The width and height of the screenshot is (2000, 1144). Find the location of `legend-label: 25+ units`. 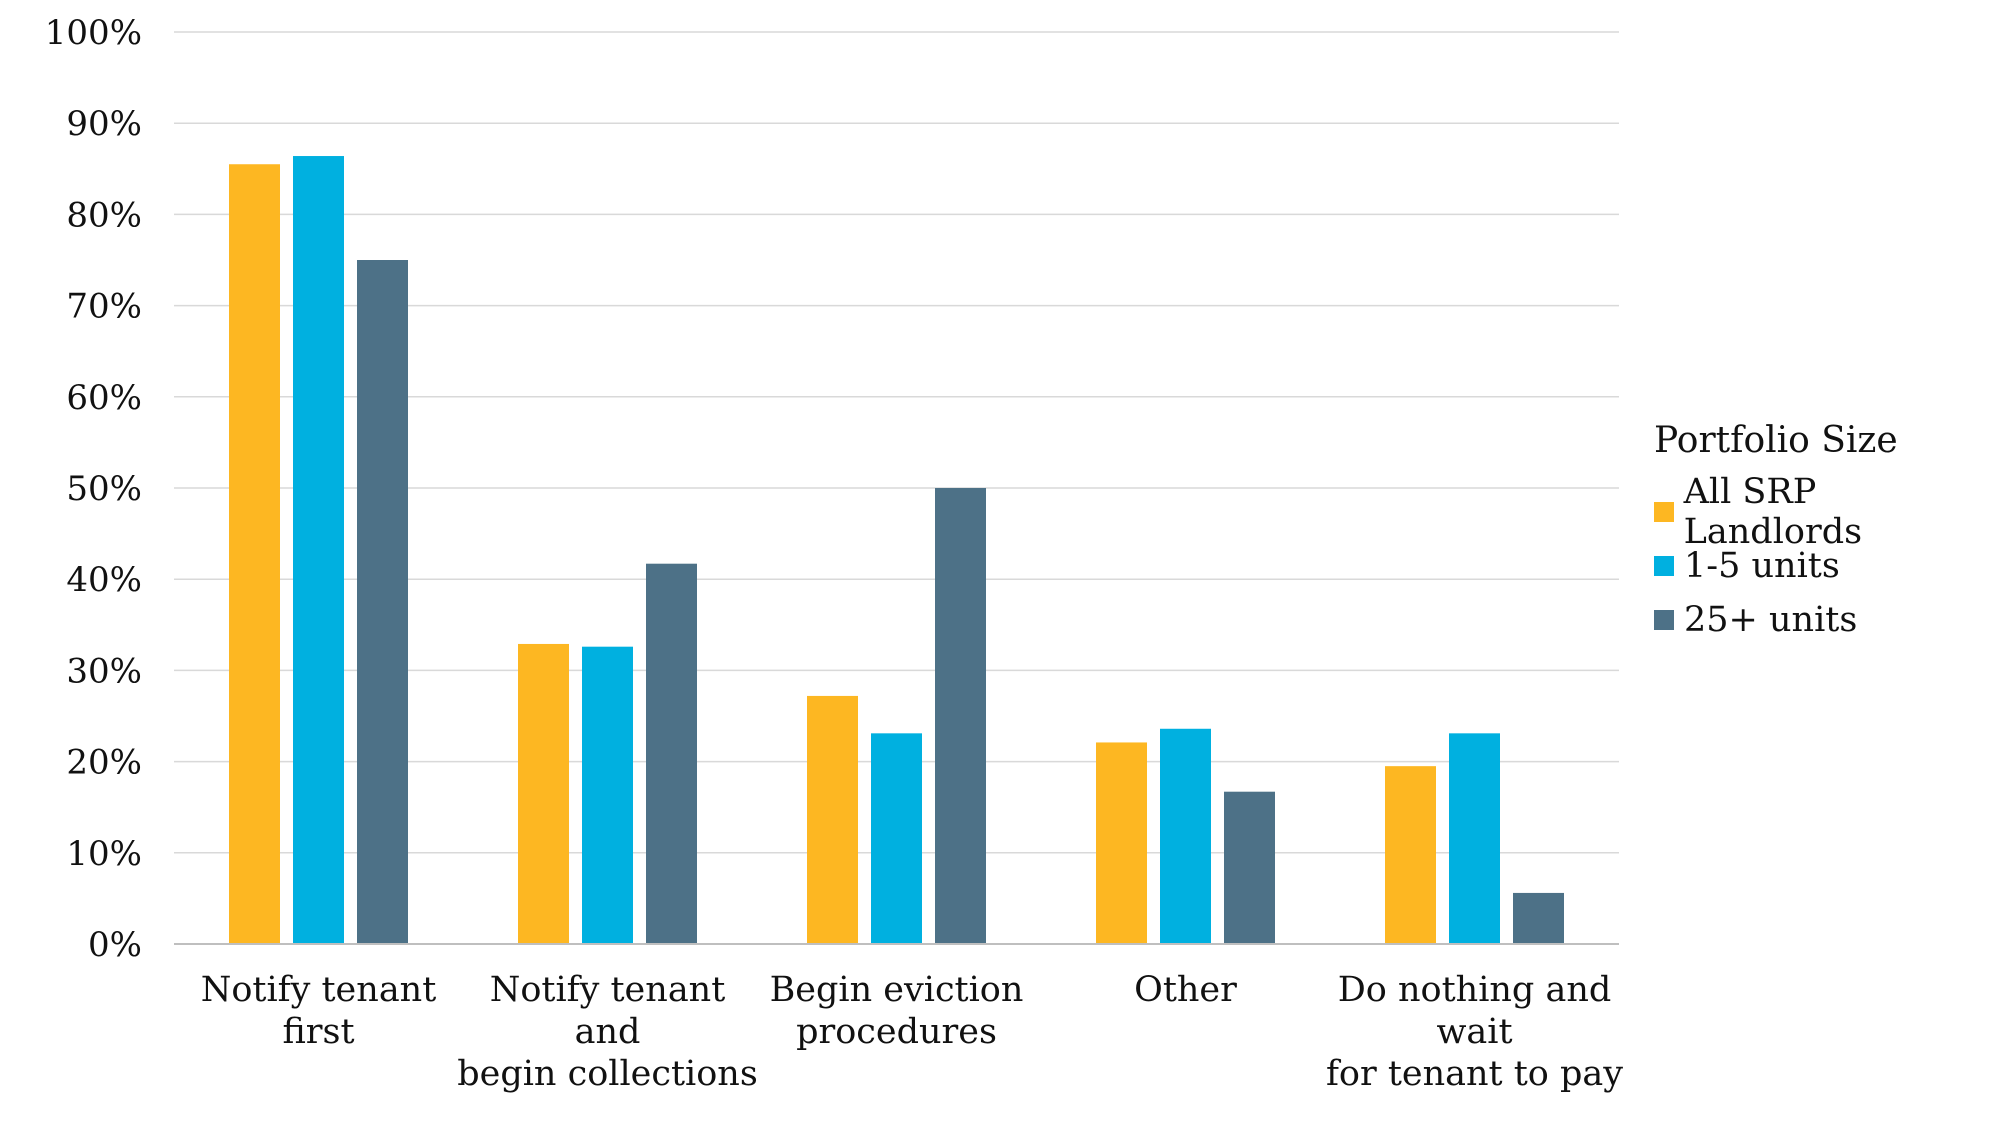

legend-label: 25+ units is located at coordinates (1771, 620).